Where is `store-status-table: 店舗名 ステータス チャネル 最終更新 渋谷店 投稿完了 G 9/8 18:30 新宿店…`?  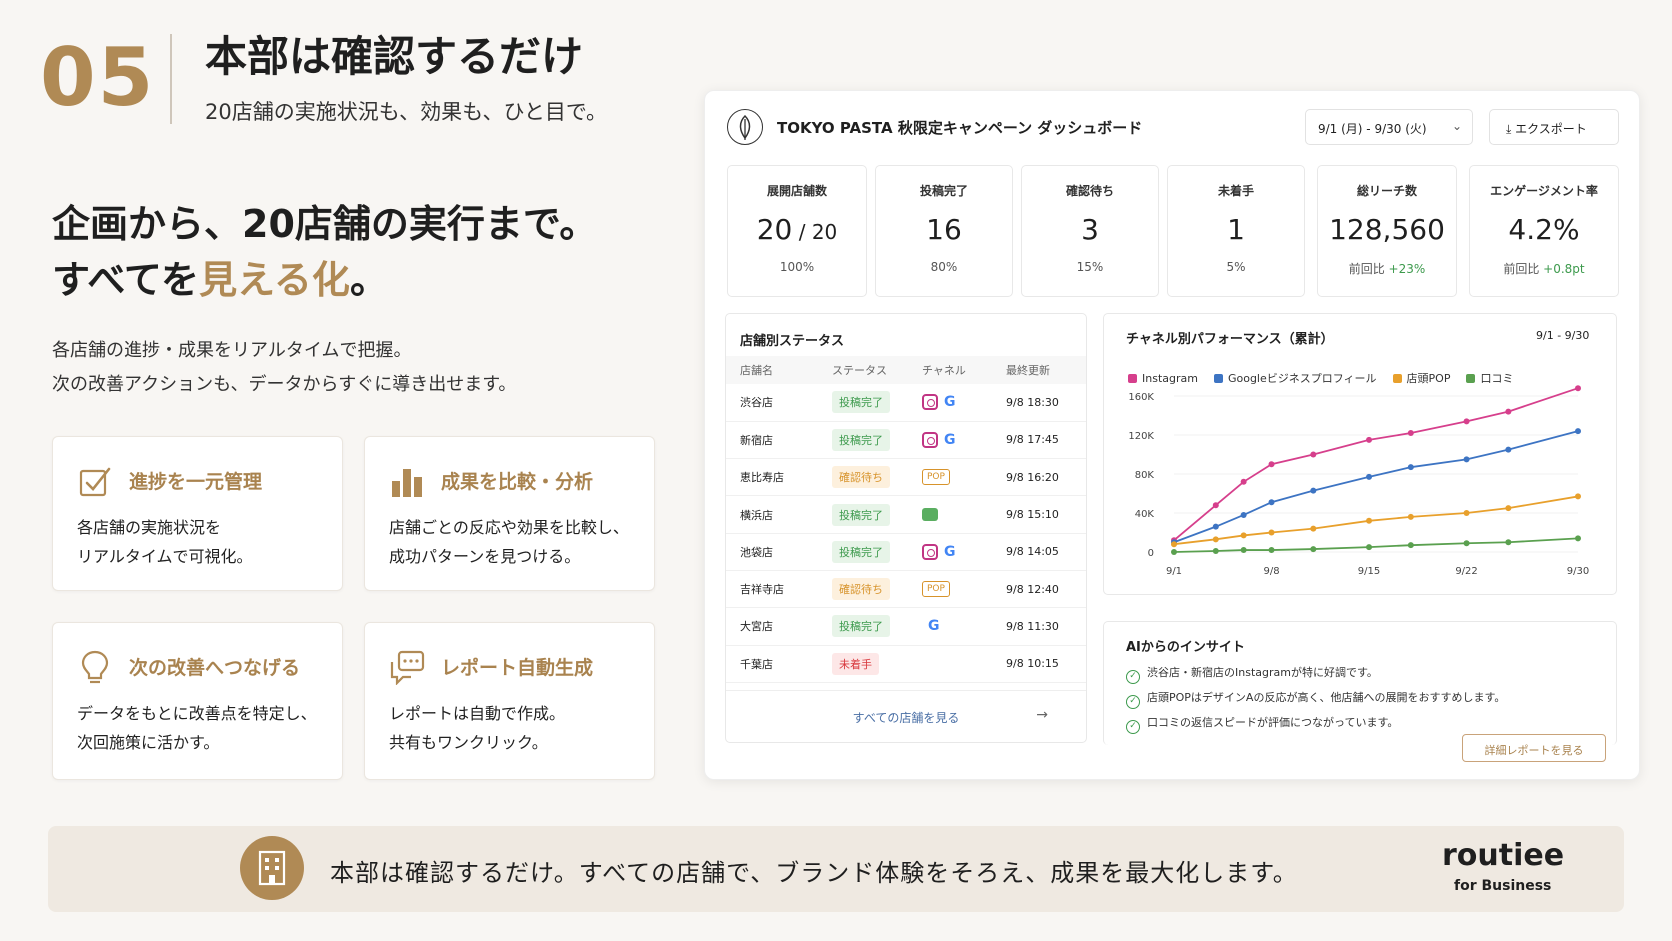
store-status-table: 店舗名 ステータス チャネル 最終更新 渋谷店 投稿完了 G 9/8 18:30 新宿店… is located at coordinates (906, 519).